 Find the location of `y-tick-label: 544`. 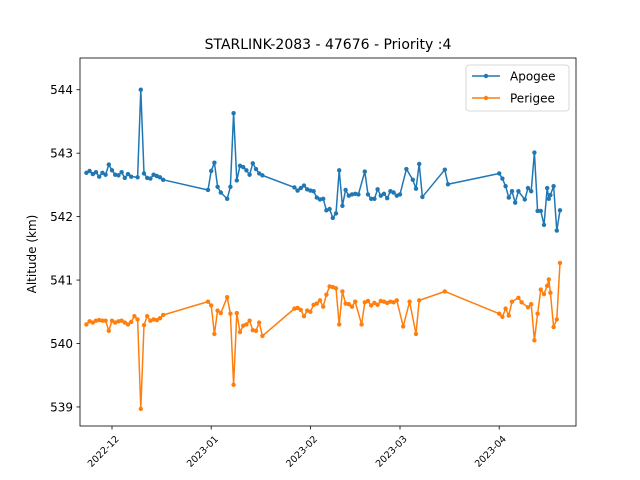

y-tick-label: 544 is located at coordinates (61, 90).